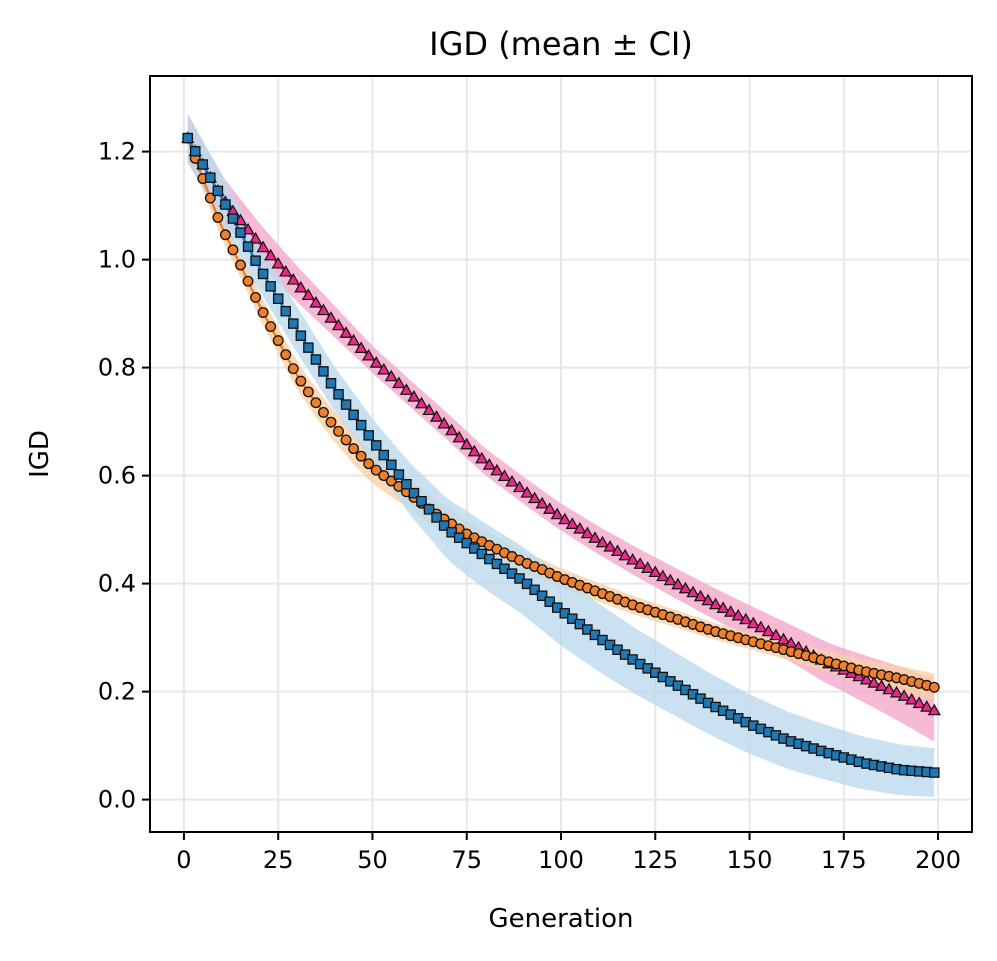  What do you see at coordinates (117, 260) in the screenshot?
I see `y-tick-label: 1.0` at bounding box center [117, 260].